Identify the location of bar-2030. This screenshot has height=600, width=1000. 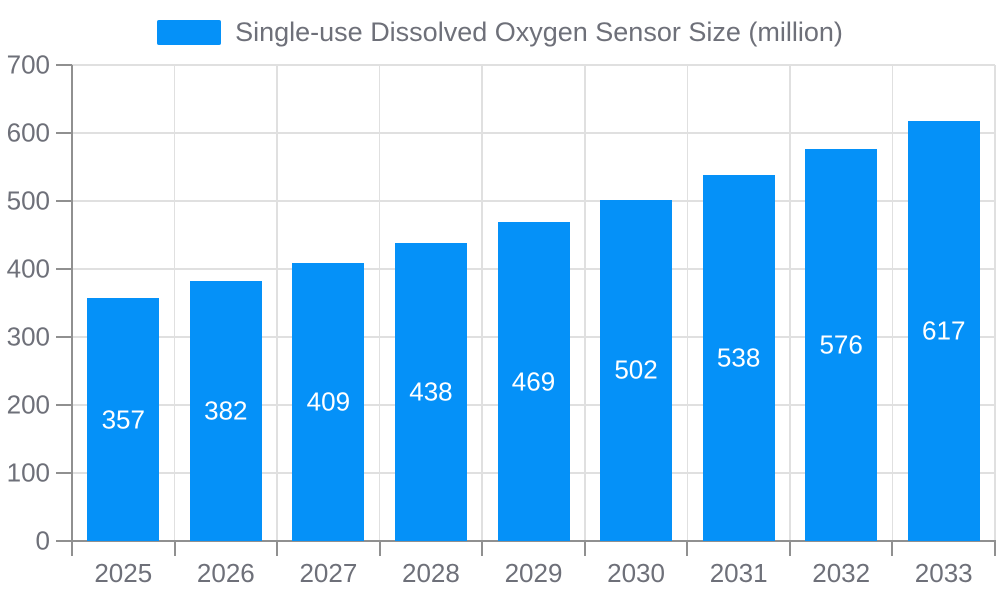
(636, 370).